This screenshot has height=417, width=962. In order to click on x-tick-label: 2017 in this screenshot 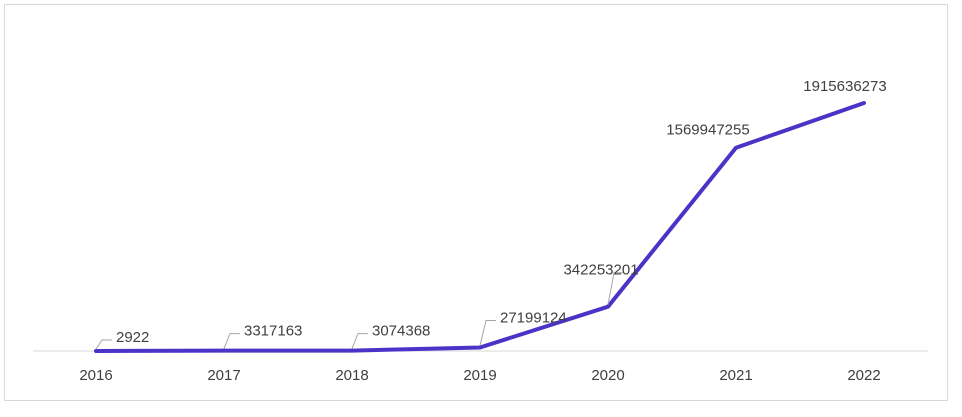, I will do `click(223, 375)`.